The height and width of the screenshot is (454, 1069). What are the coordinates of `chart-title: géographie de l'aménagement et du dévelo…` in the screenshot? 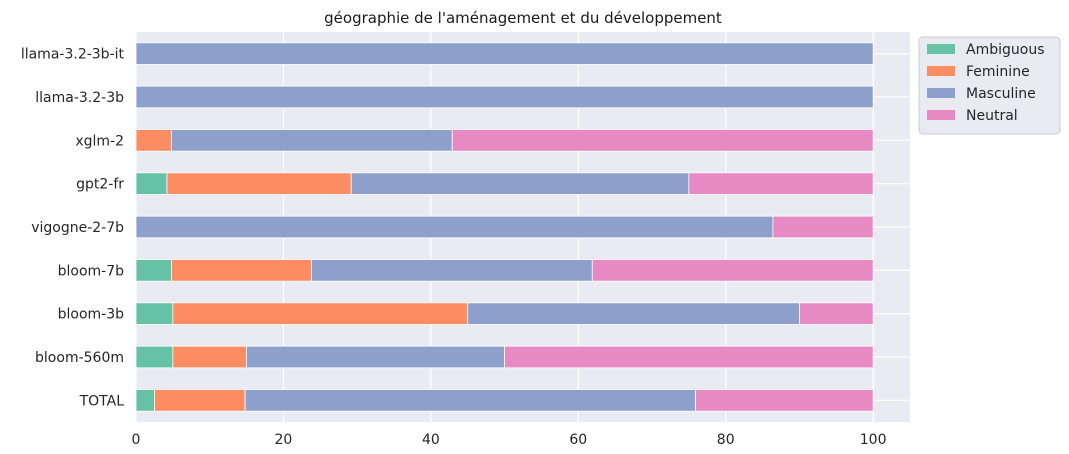 It's located at (523, 18).